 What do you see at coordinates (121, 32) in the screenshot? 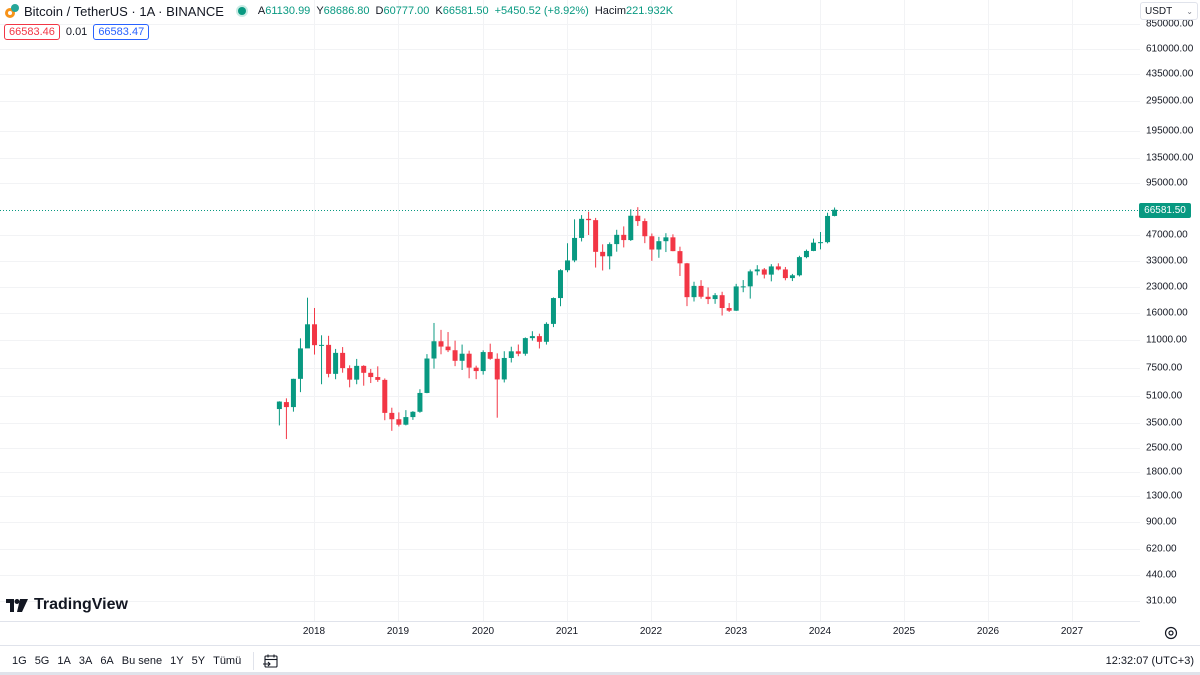
I see `buy-price-button: 66583.47` at bounding box center [121, 32].